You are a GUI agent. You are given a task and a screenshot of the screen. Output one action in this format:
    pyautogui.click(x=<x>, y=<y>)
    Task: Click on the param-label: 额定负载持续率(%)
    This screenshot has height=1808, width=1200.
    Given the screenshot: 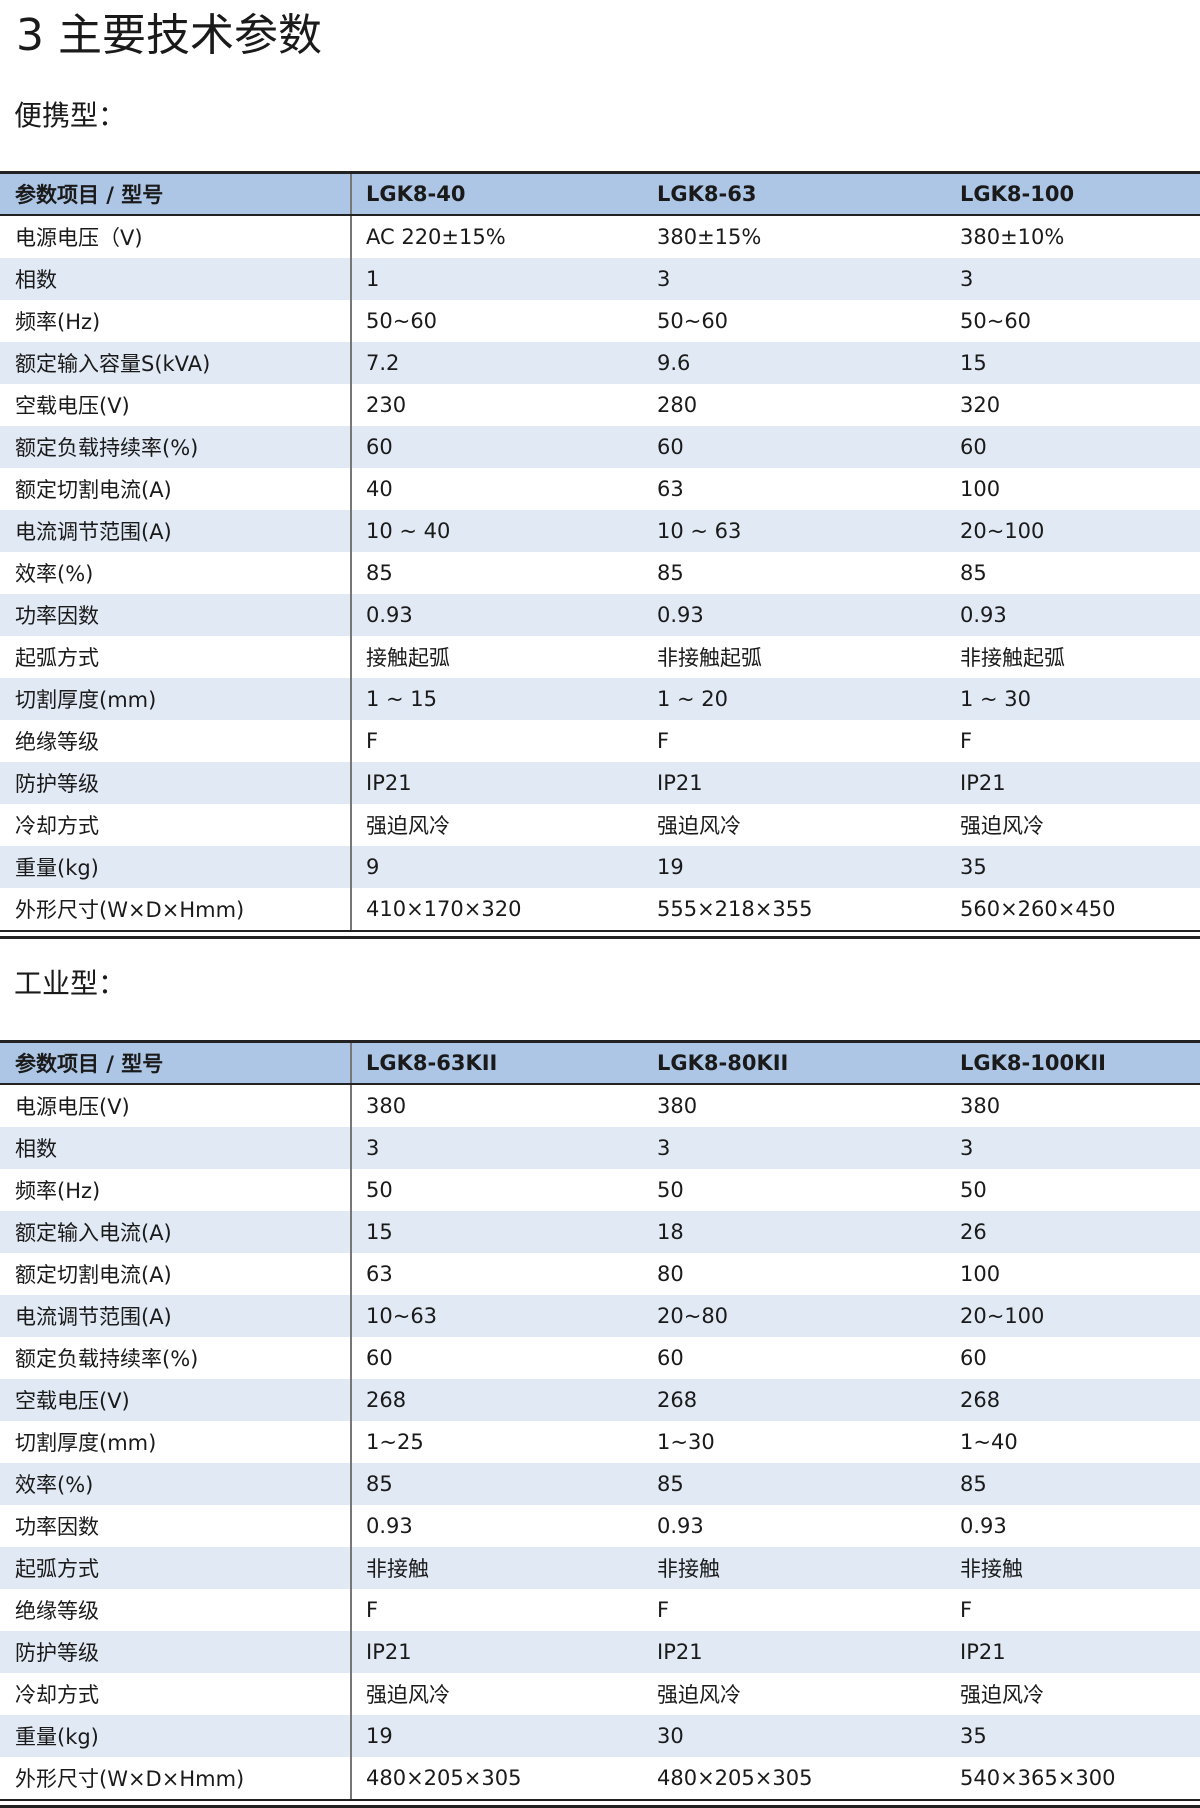 What is the action you would take?
    pyautogui.click(x=176, y=447)
    